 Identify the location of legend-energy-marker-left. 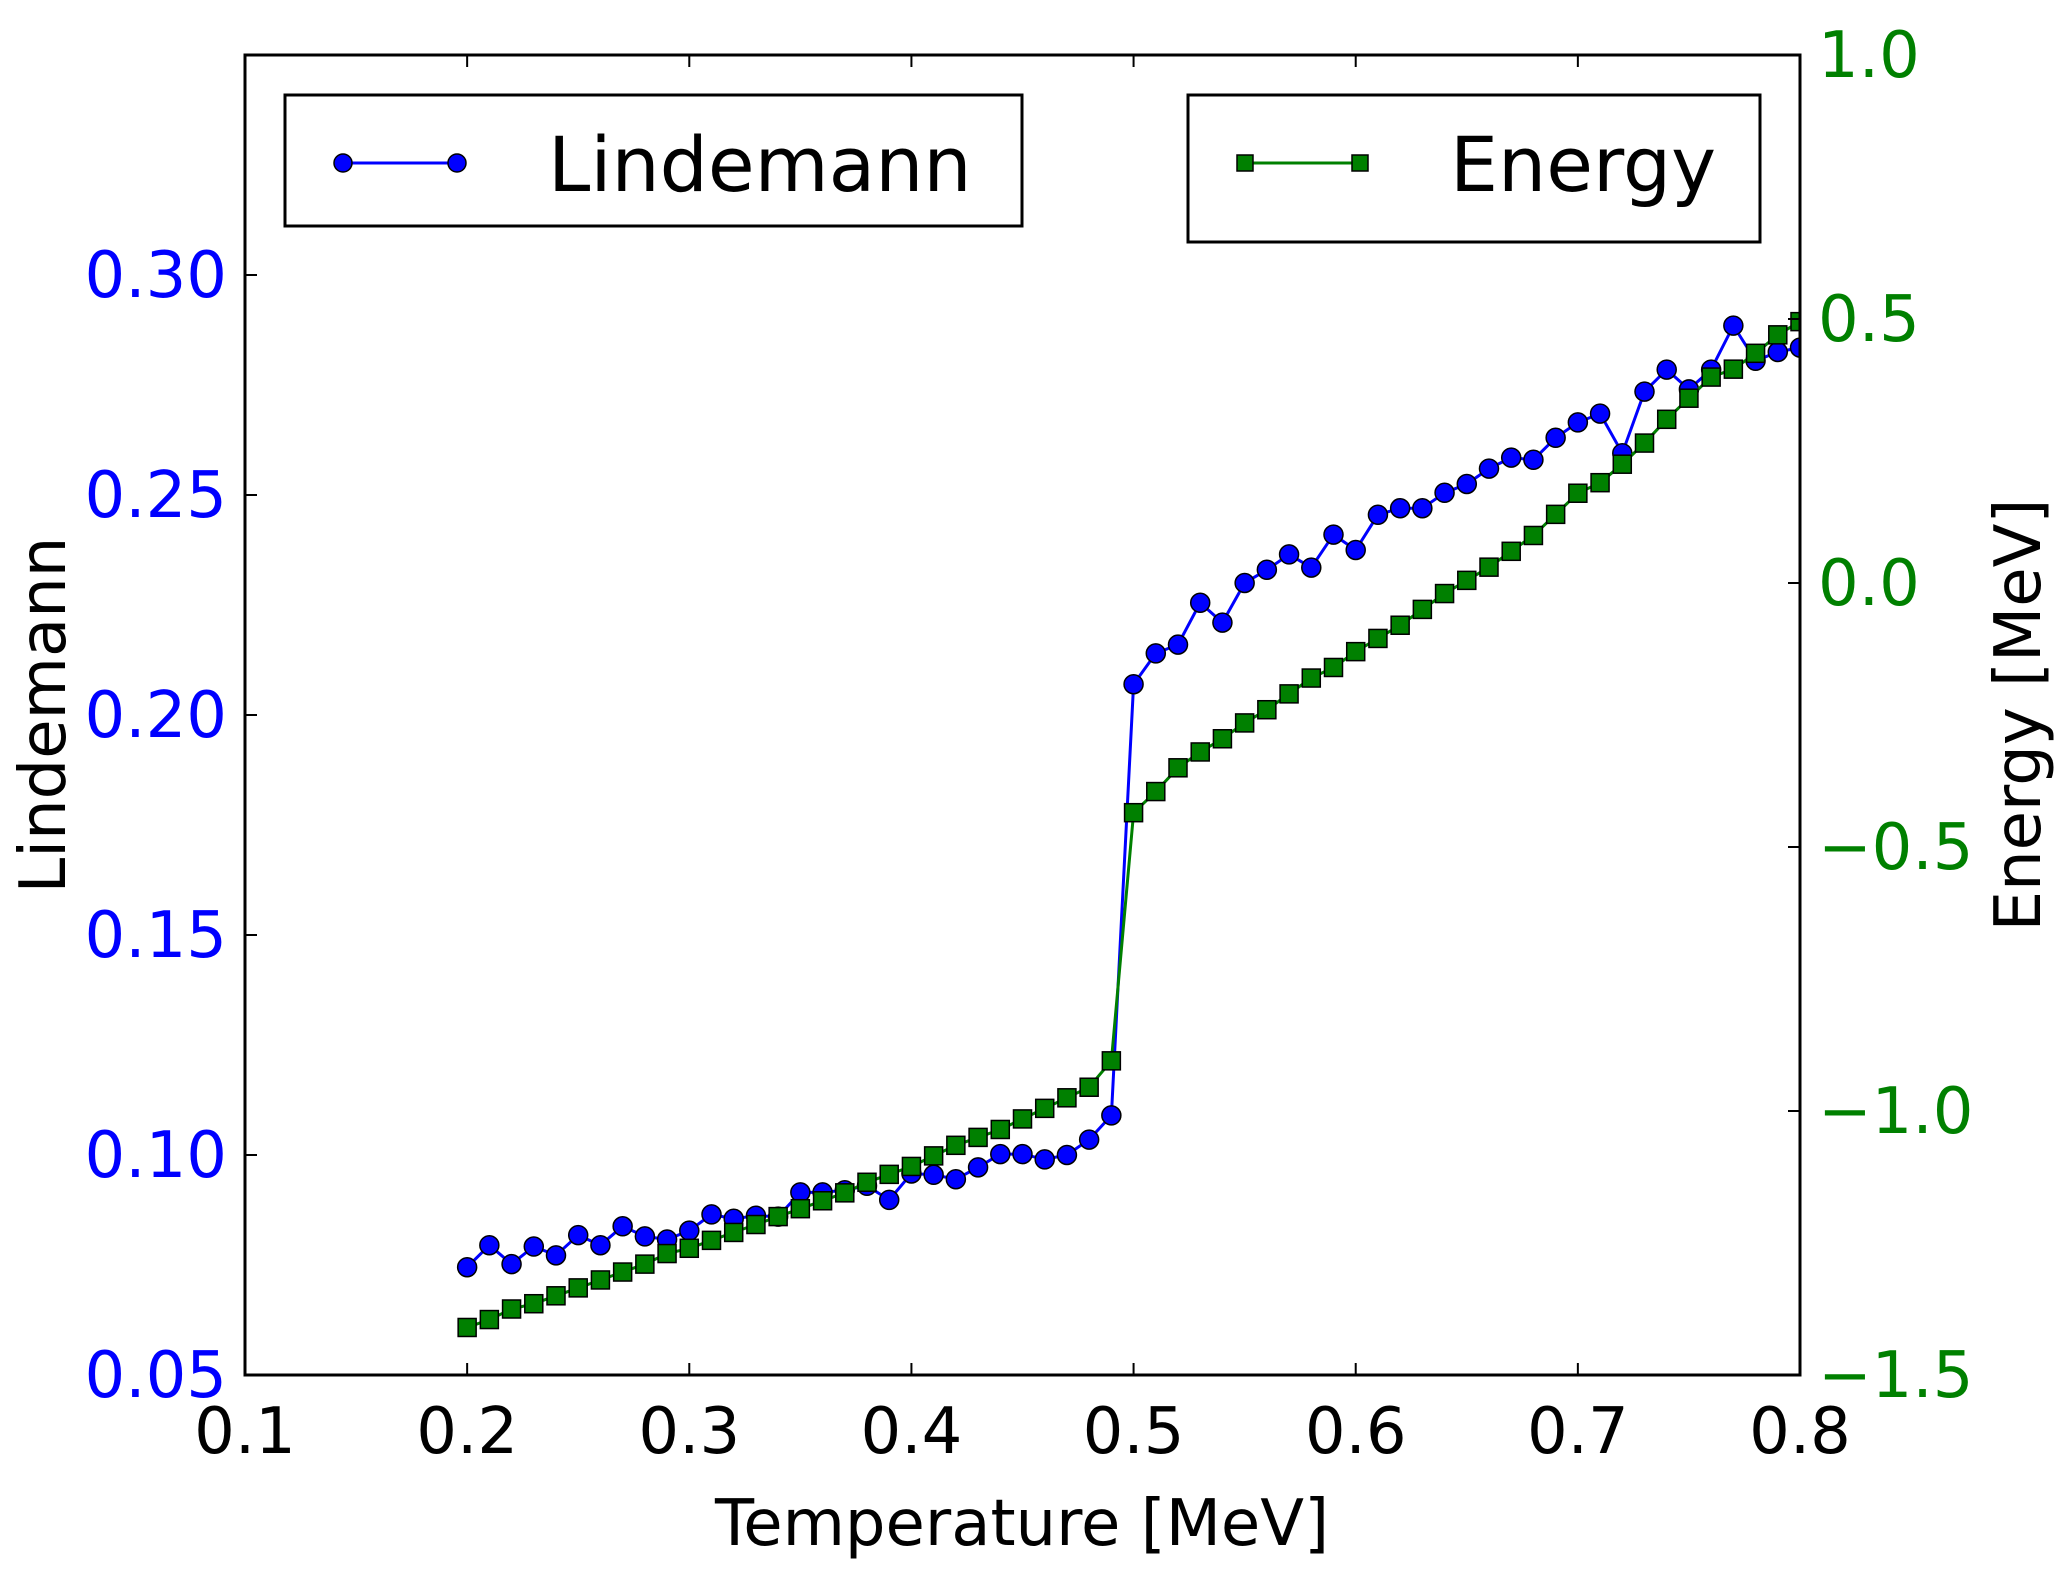
(1245, 163).